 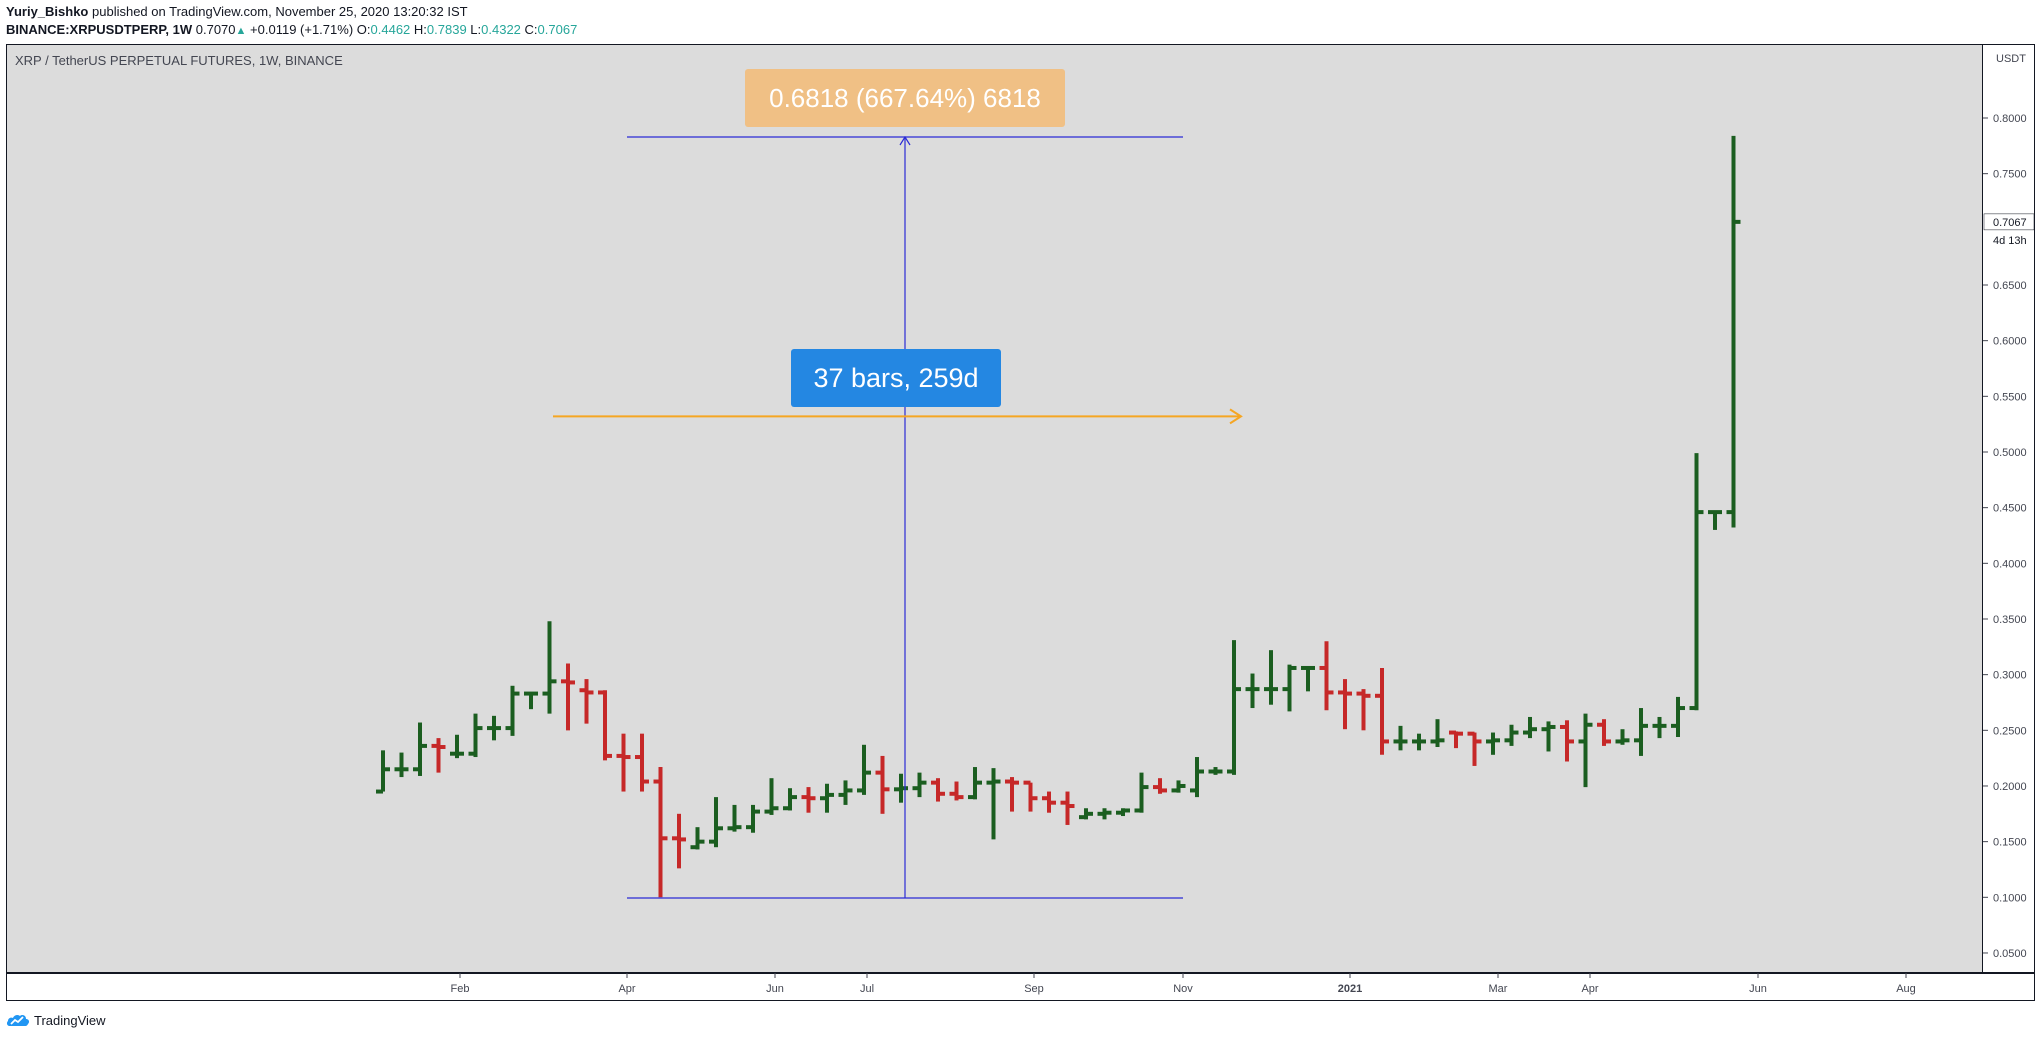 I want to click on high-value: 0.7839, so click(x=446, y=29).